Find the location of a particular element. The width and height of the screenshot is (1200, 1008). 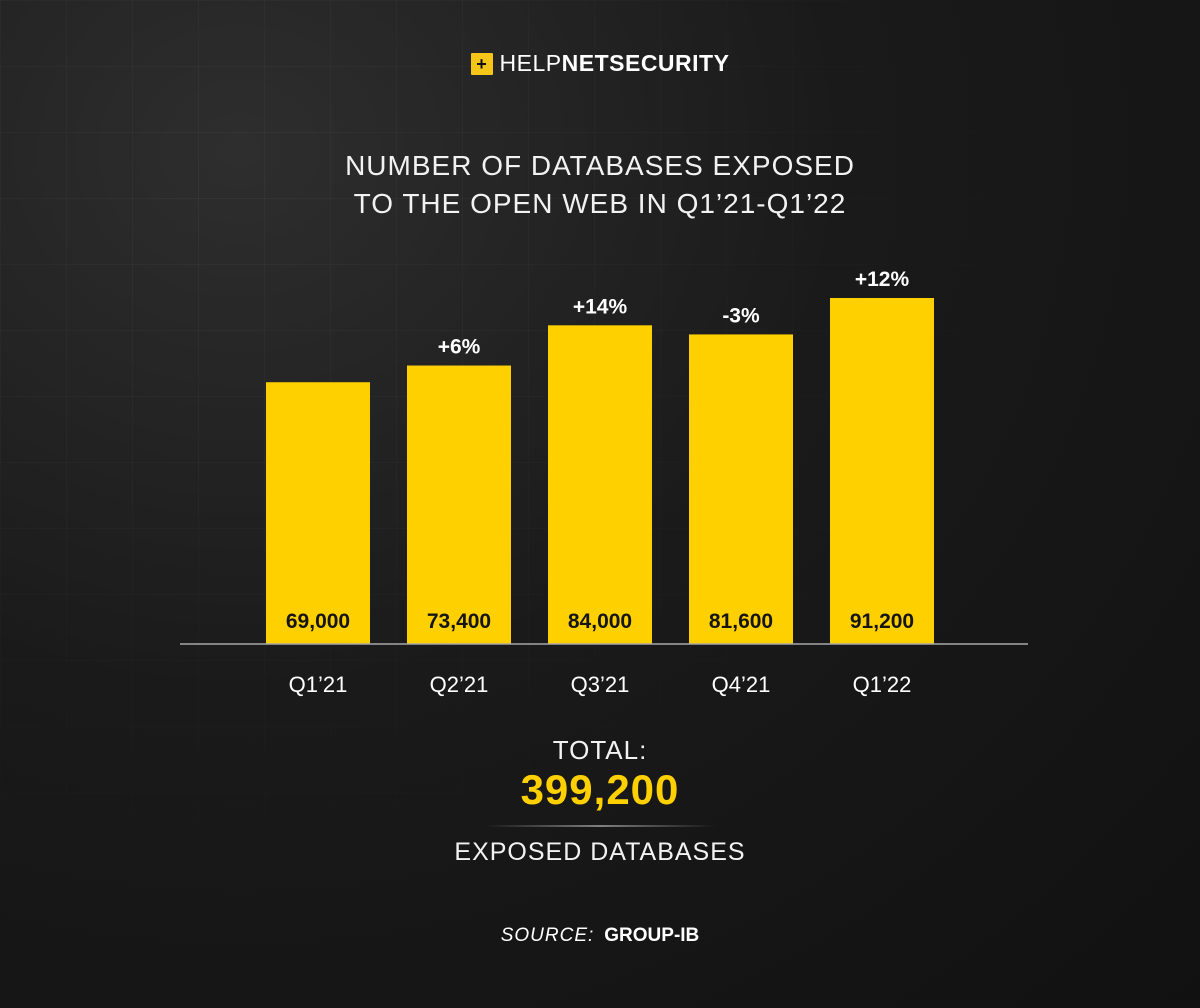

helpnetsecurity-logo: + HELPNETSECURITY is located at coordinates (600, 63).